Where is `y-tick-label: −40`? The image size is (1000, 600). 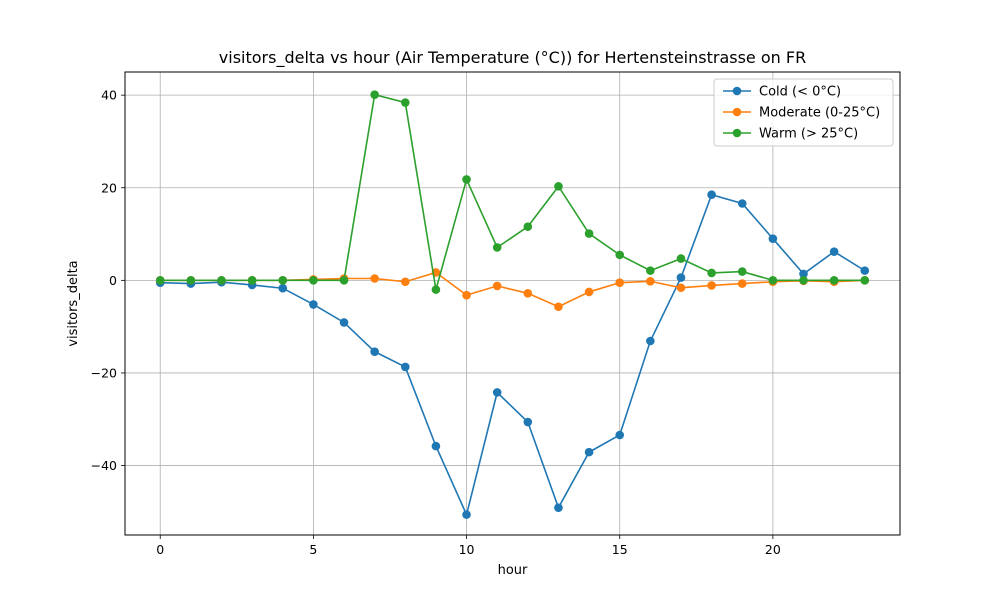 y-tick-label: −40 is located at coordinates (104, 465).